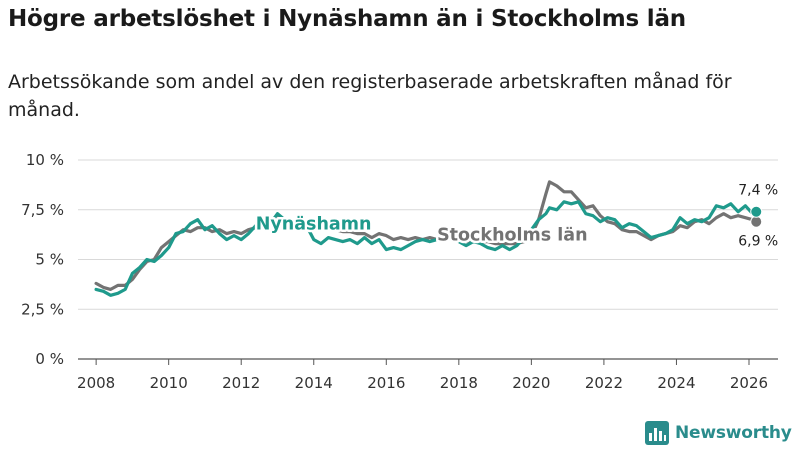 Image resolution: width=800 pixels, height=450 pixels. What do you see at coordinates (749, 383) in the screenshot?
I see `x-tick-label: 2026` at bounding box center [749, 383].